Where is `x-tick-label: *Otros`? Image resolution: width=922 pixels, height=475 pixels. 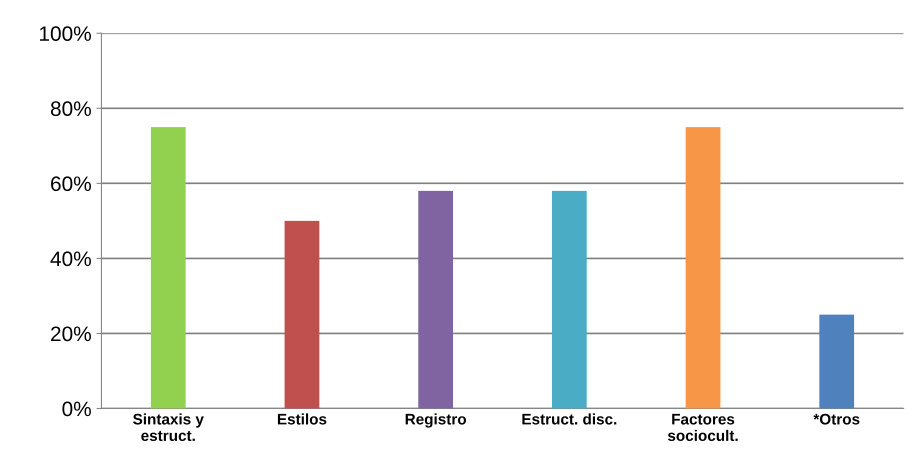 x-tick-label: *Otros is located at coordinates (836, 419).